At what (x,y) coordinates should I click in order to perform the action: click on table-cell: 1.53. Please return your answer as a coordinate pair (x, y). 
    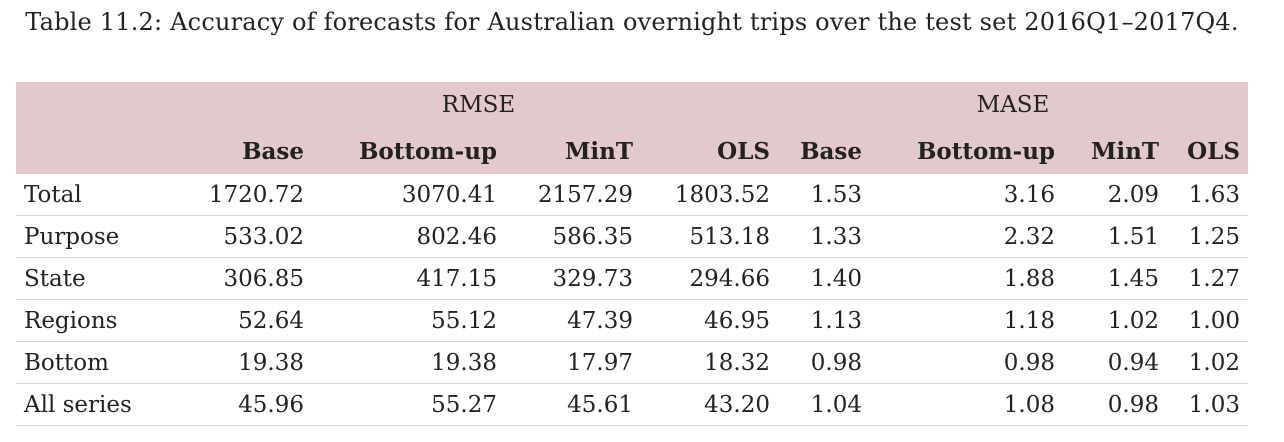
    Looking at the image, I should click on (824, 195).